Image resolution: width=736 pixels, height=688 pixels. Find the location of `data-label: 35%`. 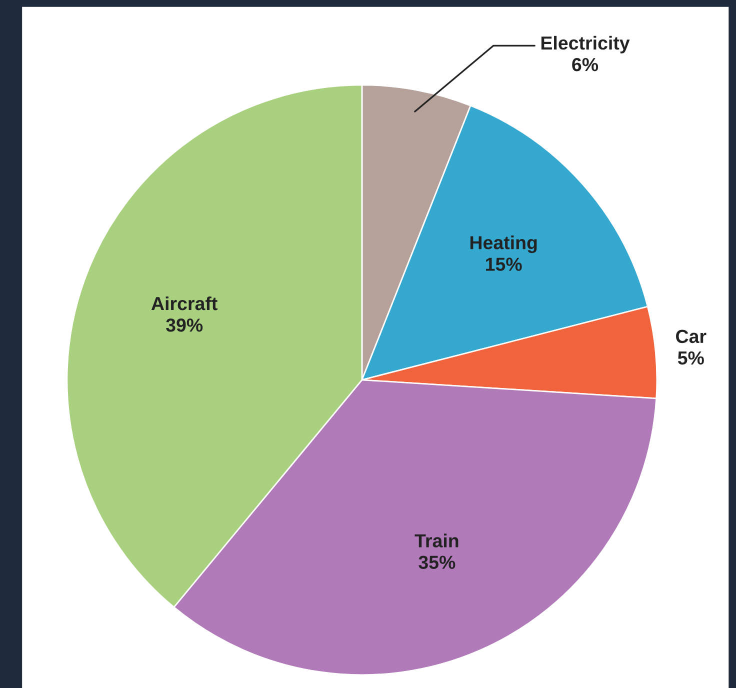

data-label: 35% is located at coordinates (437, 563).